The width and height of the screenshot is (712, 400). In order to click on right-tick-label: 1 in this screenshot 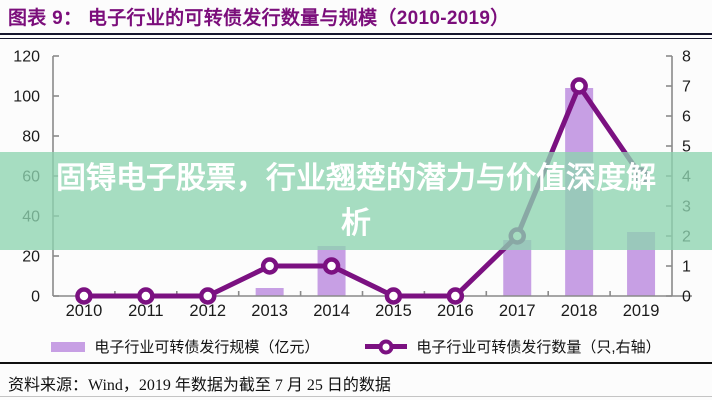, I will do `click(686, 267)`.